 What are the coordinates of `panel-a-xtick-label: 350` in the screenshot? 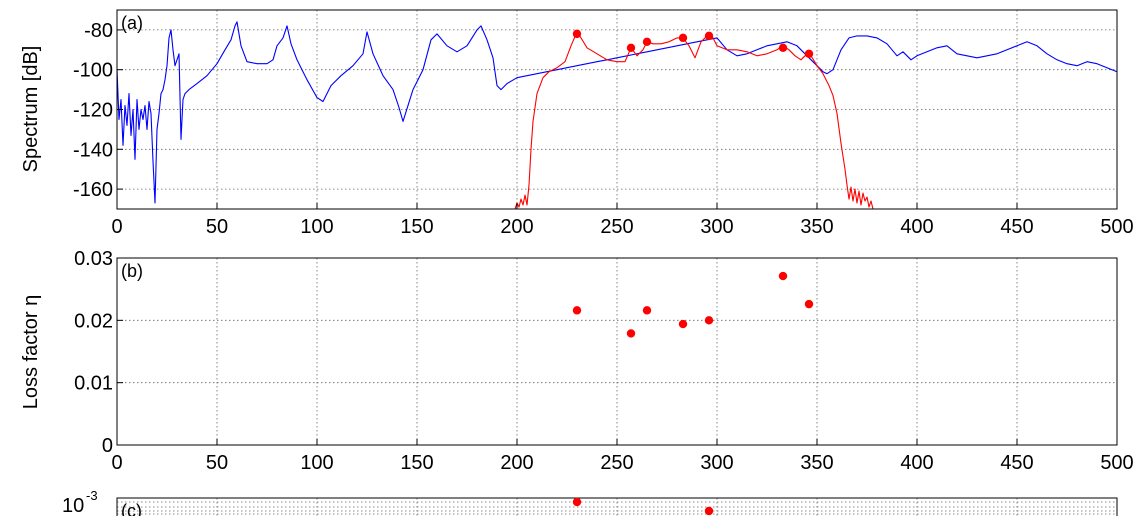 It's located at (816, 227).